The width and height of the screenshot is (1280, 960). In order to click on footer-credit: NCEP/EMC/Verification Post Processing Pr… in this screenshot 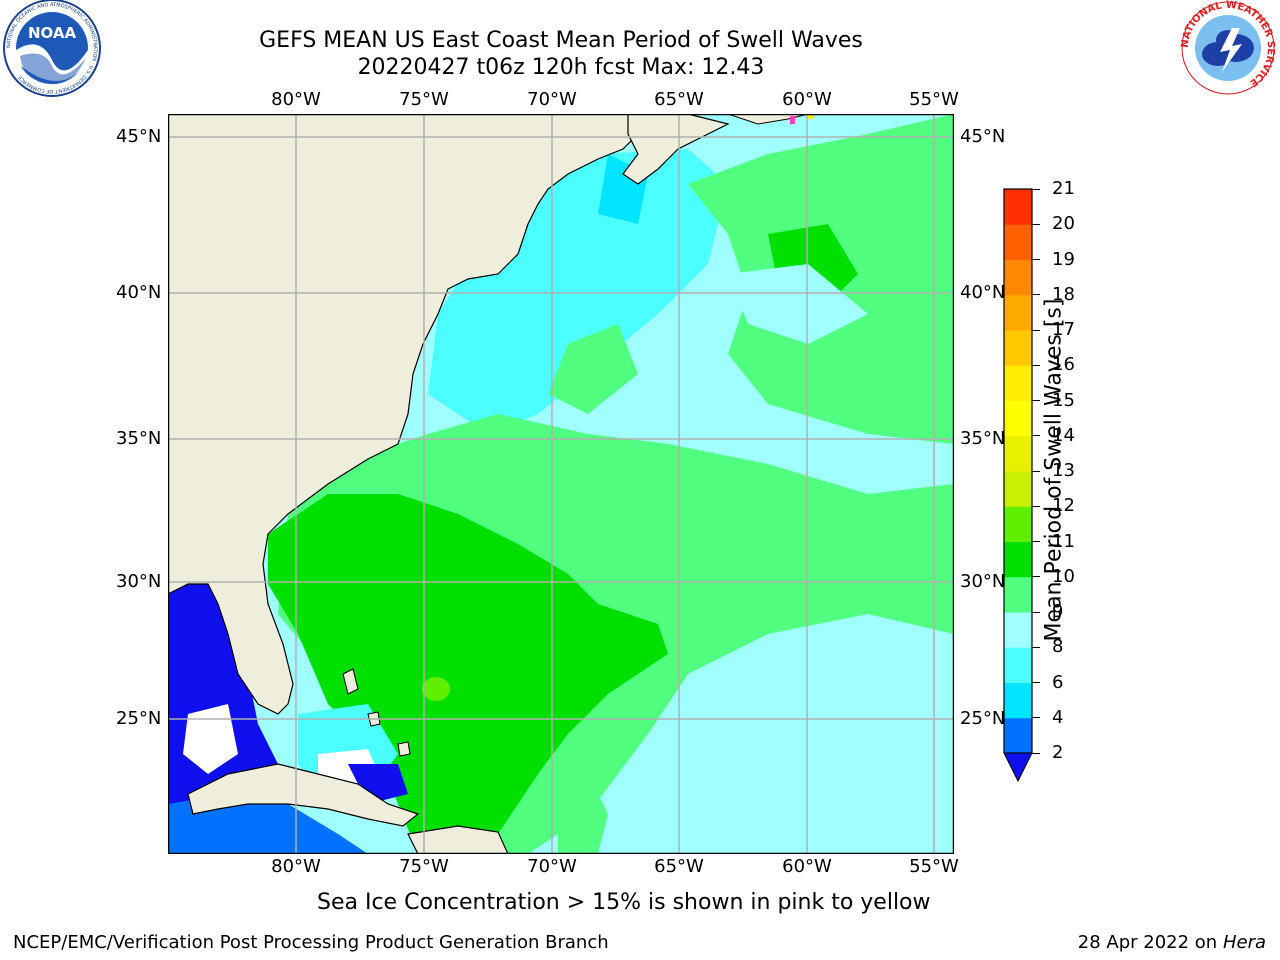, I will do `click(311, 942)`.